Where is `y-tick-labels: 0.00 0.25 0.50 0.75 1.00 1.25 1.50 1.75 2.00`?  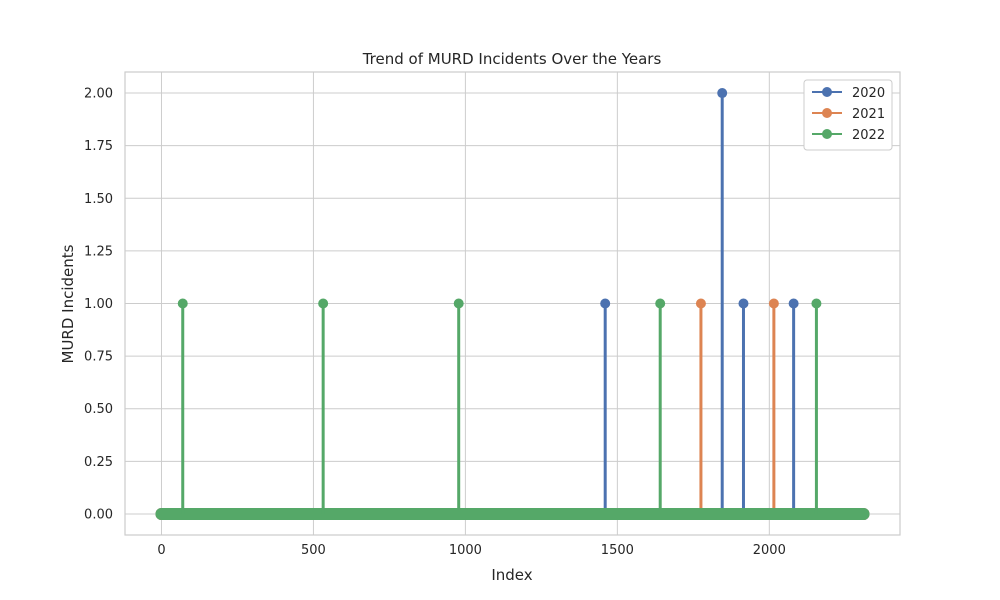
y-tick-labels: 0.00 0.25 0.50 0.75 1.00 1.25 1.50 1.75 2.00 is located at coordinates (98, 305).